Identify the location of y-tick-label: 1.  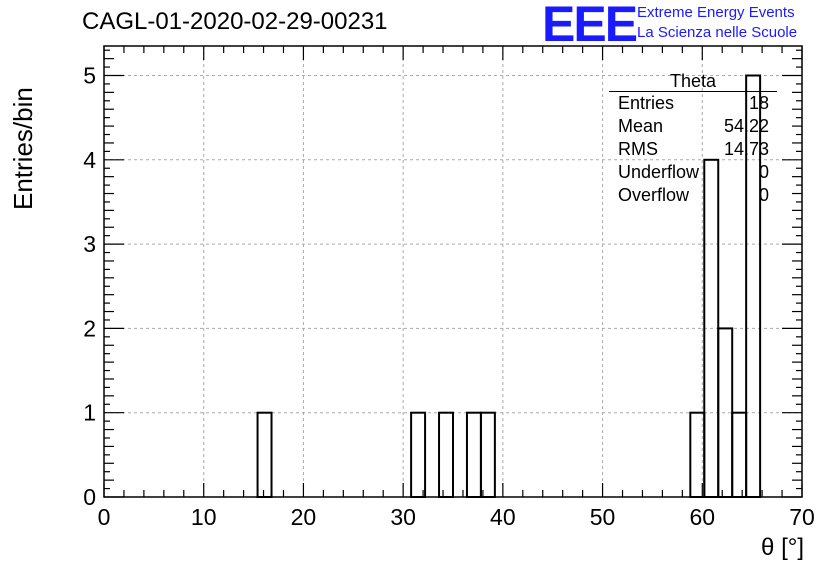
(89, 413).